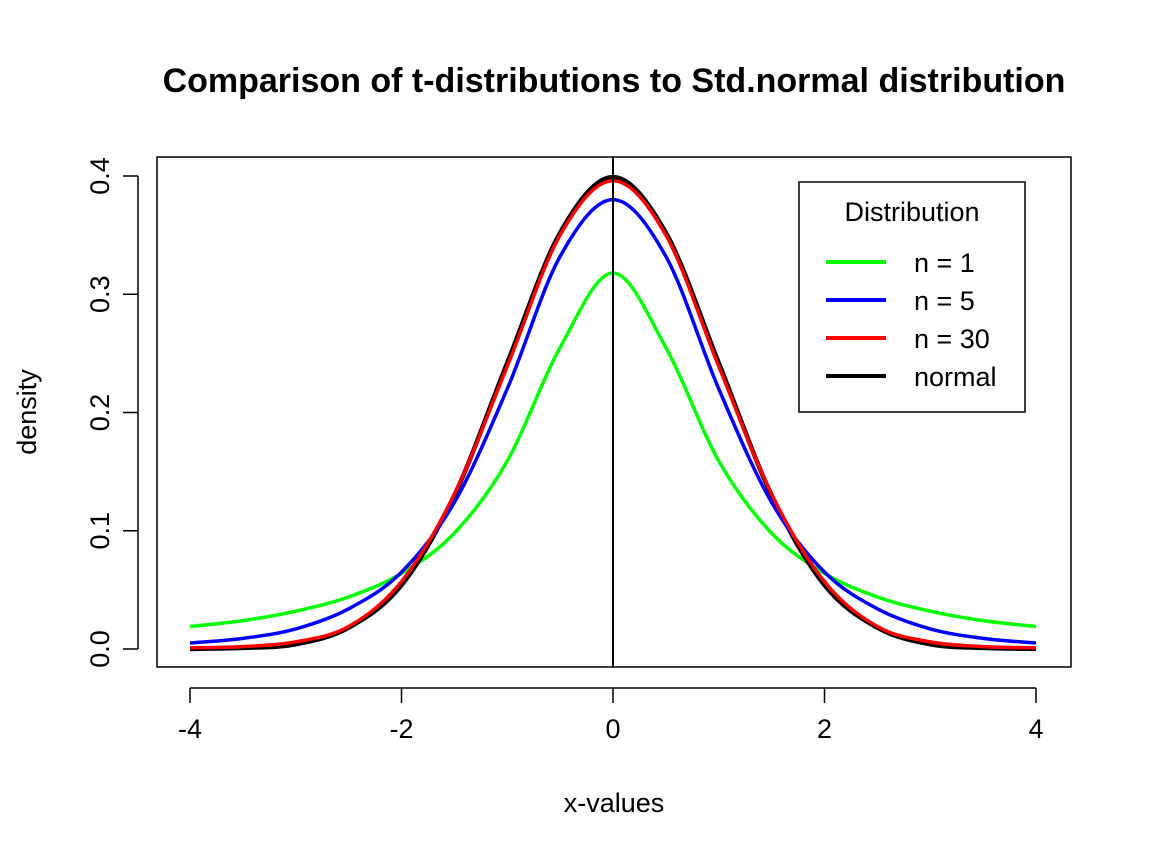 The width and height of the screenshot is (1152, 864). What do you see at coordinates (824, 729) in the screenshot?
I see `x-tick-label: 2` at bounding box center [824, 729].